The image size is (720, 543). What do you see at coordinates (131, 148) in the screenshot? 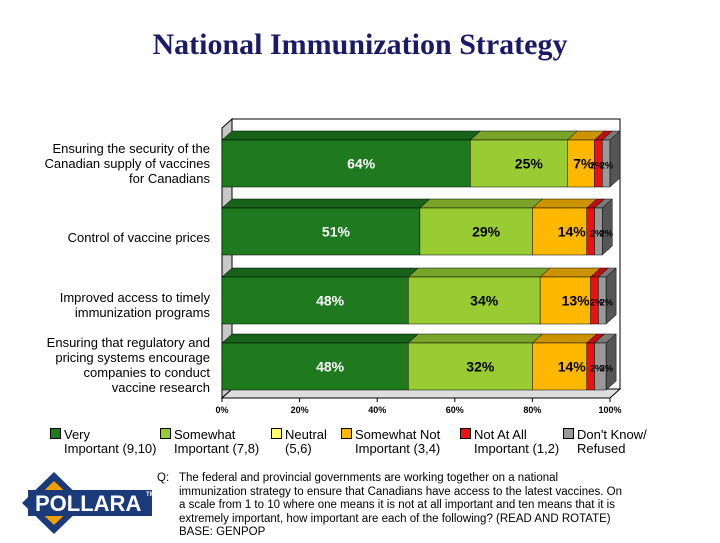
I see `category-label-line: Ensuring the security of the` at bounding box center [131, 148].